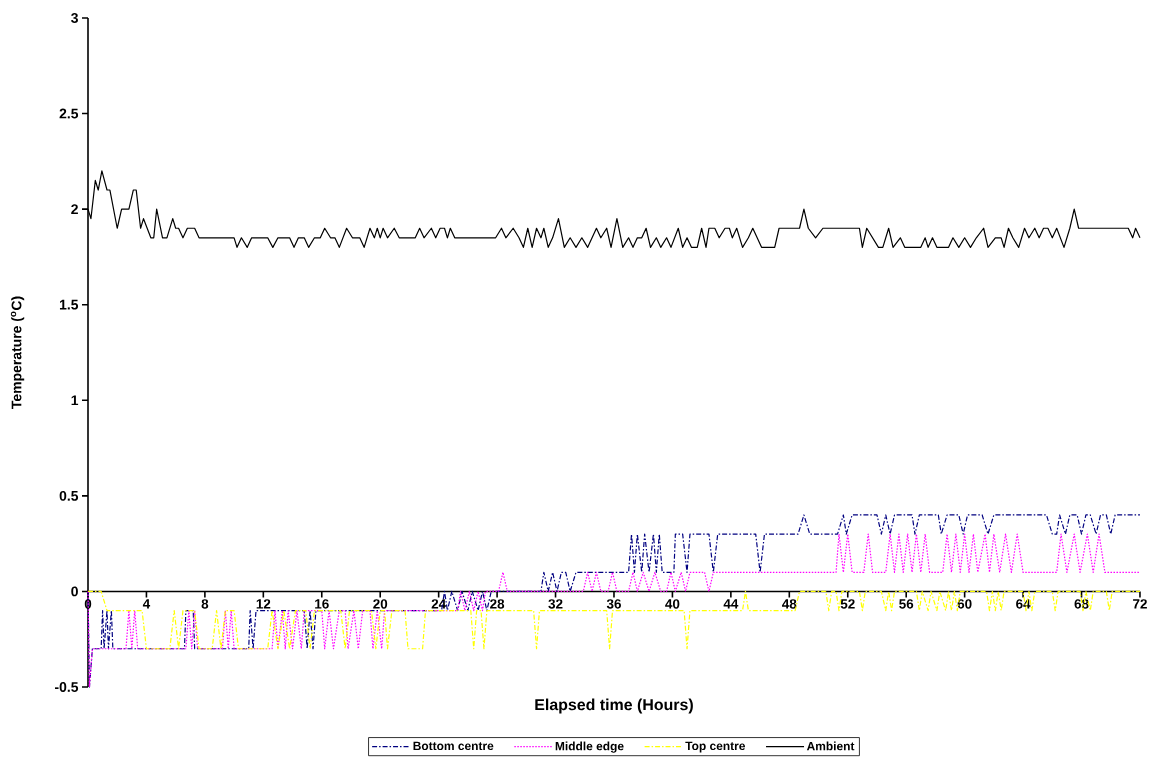 This screenshot has height=764, width=1158. I want to click on x-tick-label: 48, so click(789, 604).